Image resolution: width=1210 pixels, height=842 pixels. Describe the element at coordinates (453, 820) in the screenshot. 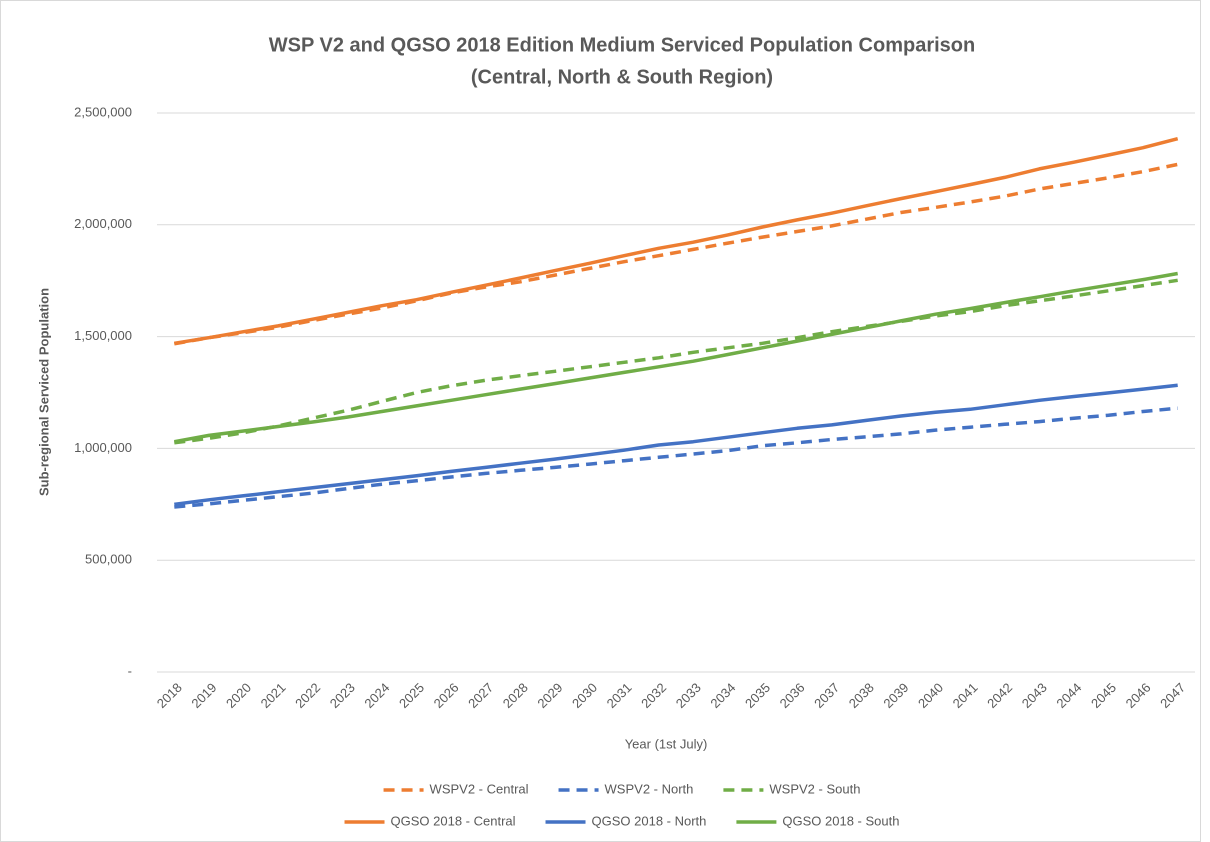

I see `legend-label: QGSO 2018 - Central` at that location.